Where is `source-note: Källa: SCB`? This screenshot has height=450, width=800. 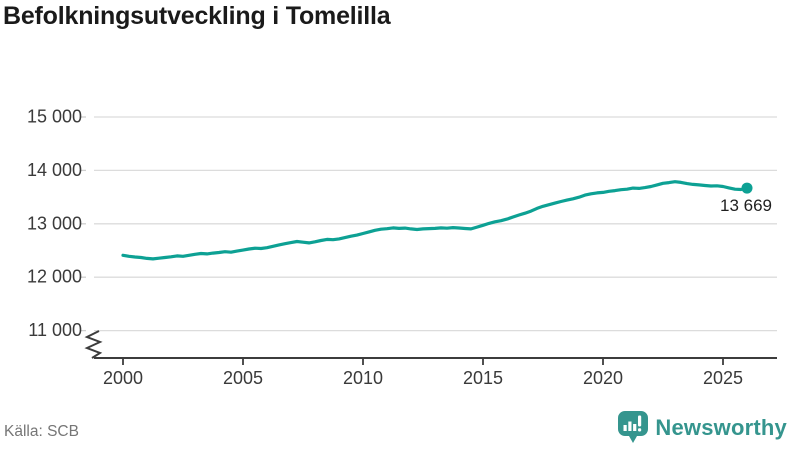 source-note: Källa: SCB is located at coordinates (41, 431).